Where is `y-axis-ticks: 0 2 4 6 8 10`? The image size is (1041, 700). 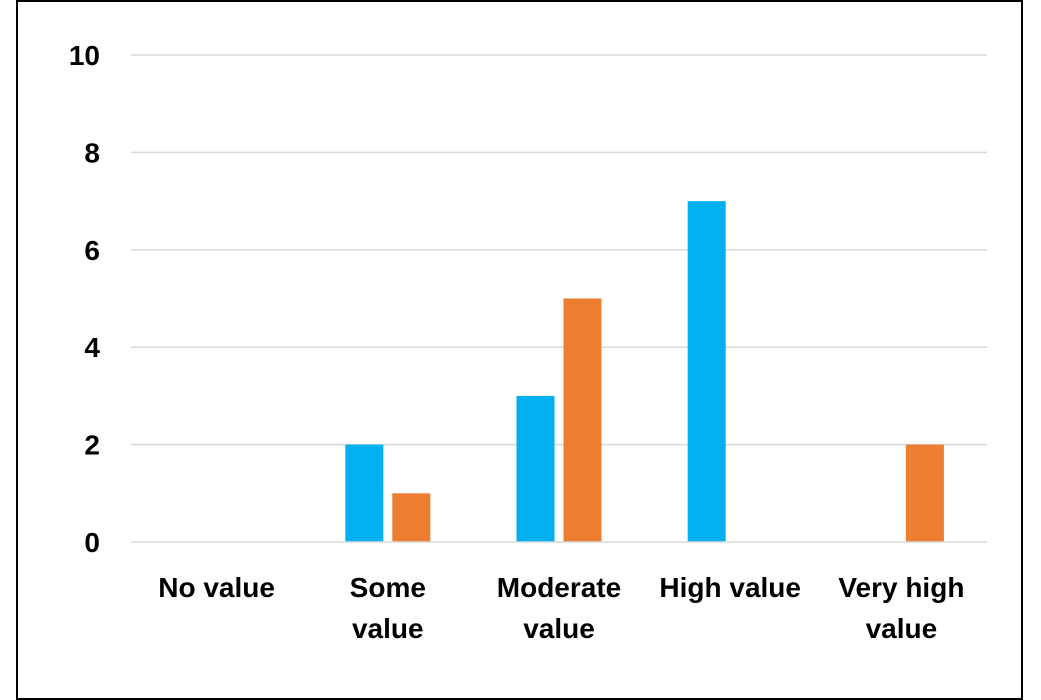 y-axis-ticks: 0 2 4 6 8 10 is located at coordinates (85, 299).